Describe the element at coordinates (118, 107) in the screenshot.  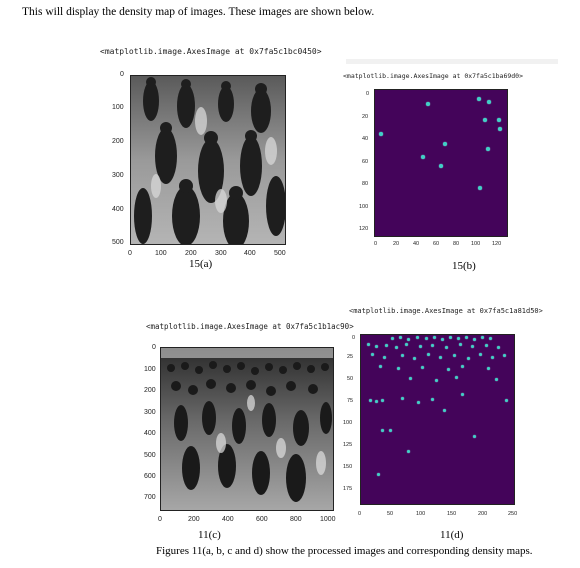
I see `panel-a-y-tick: 100` at that location.